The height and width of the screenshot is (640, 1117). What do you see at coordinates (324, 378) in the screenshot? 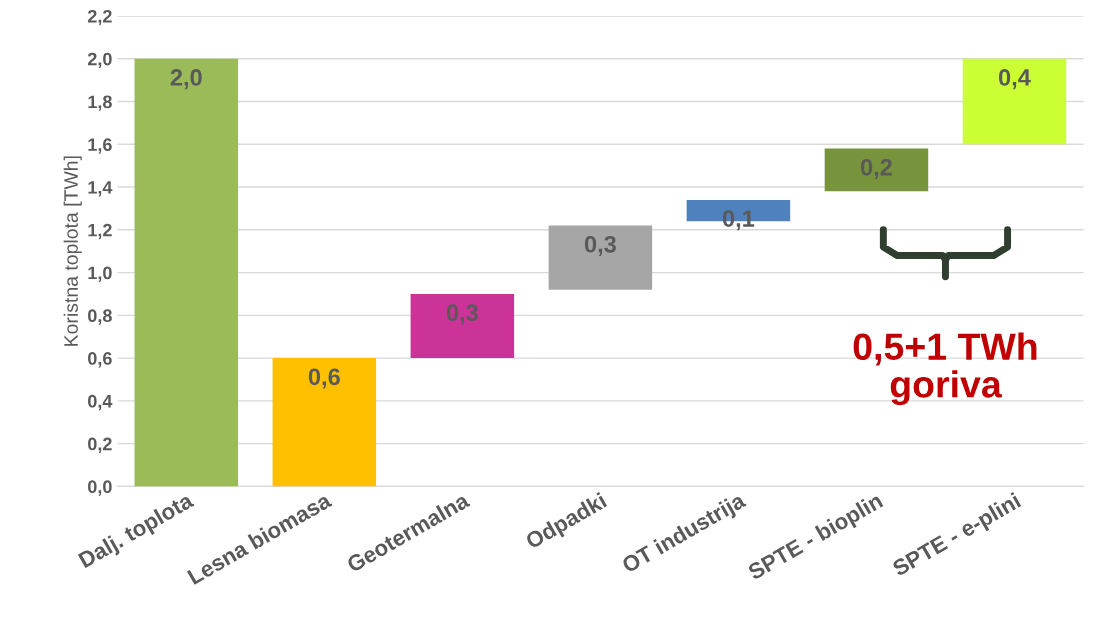
I see `data-label: 0,6` at bounding box center [324, 378].